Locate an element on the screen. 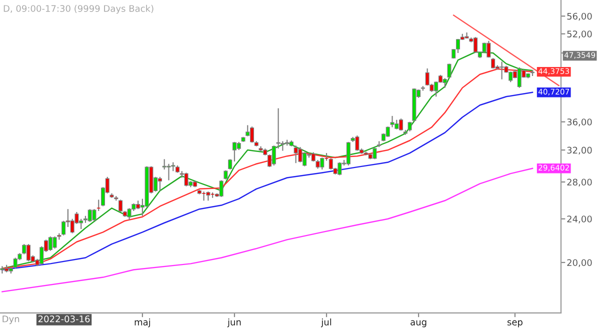 The width and height of the screenshot is (600, 328). y-tick-label: 28,00 is located at coordinates (579, 182).